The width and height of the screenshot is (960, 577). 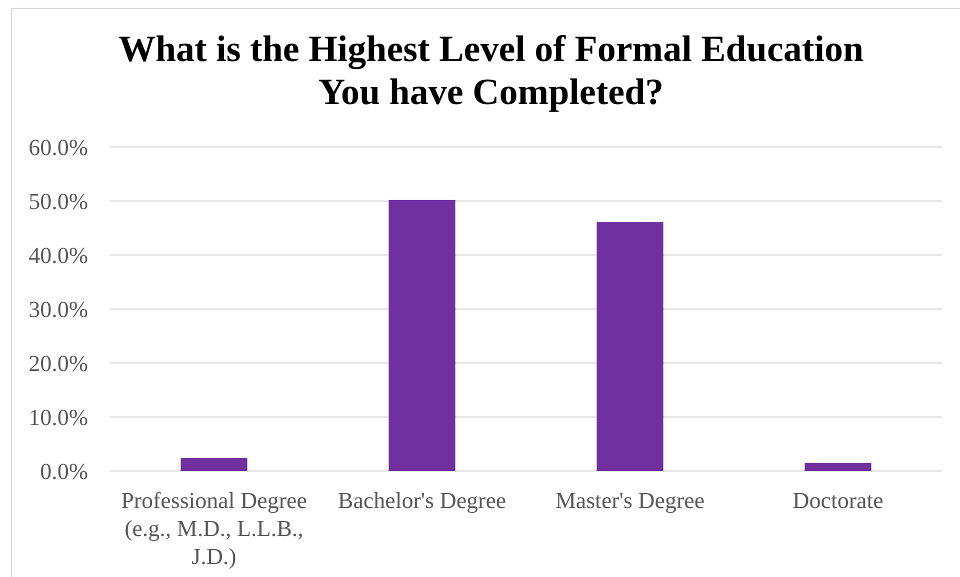 I want to click on x-tick-label: Master's Degree, so click(x=630, y=500).